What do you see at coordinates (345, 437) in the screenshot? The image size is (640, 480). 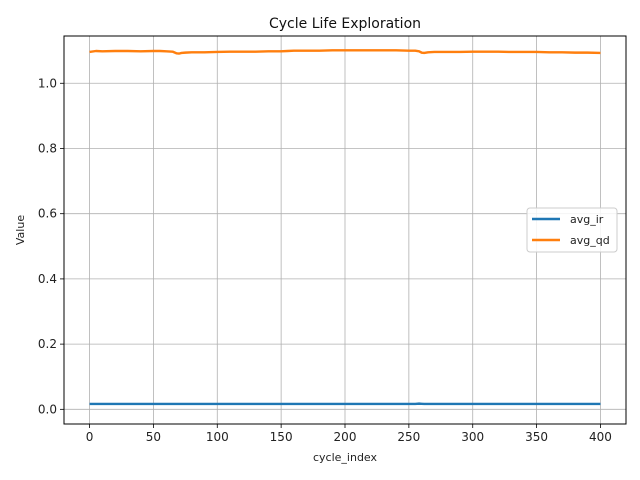 I see `x-tick-label: 200` at bounding box center [345, 437].